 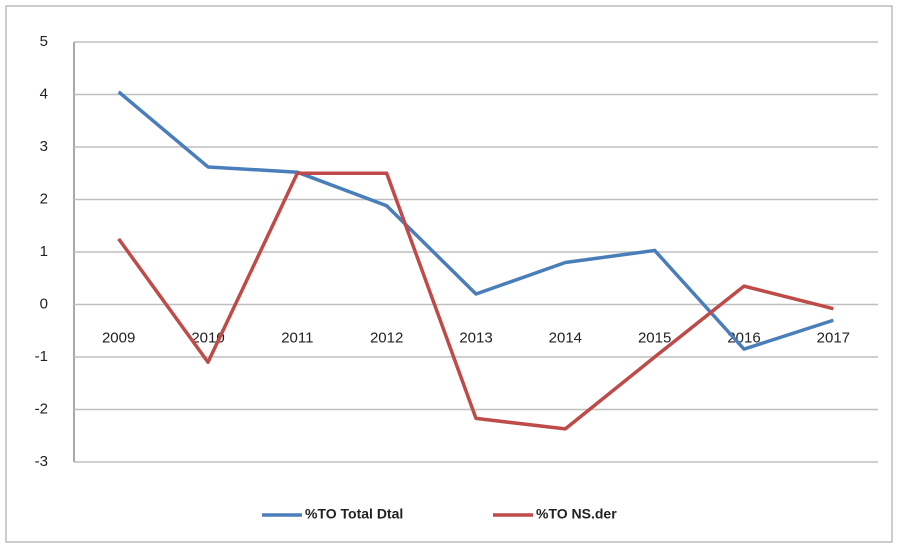 I want to click on y-tick-label: 4, so click(x=44, y=93).